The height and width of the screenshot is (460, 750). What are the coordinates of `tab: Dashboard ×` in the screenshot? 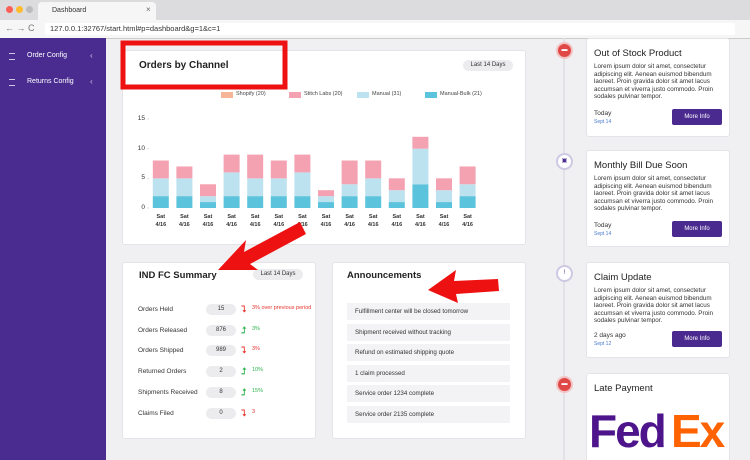 It's located at (97, 11).